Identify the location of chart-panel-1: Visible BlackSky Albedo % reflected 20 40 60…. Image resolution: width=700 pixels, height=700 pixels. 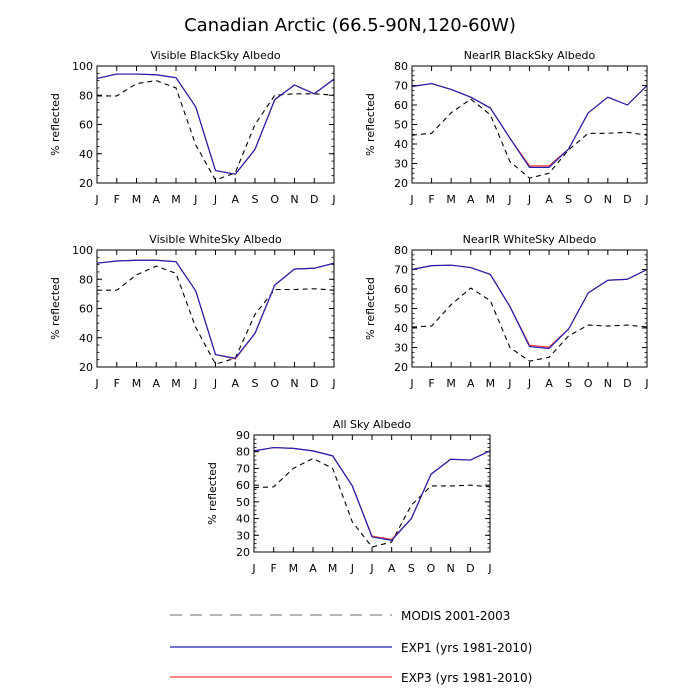
(192, 127).